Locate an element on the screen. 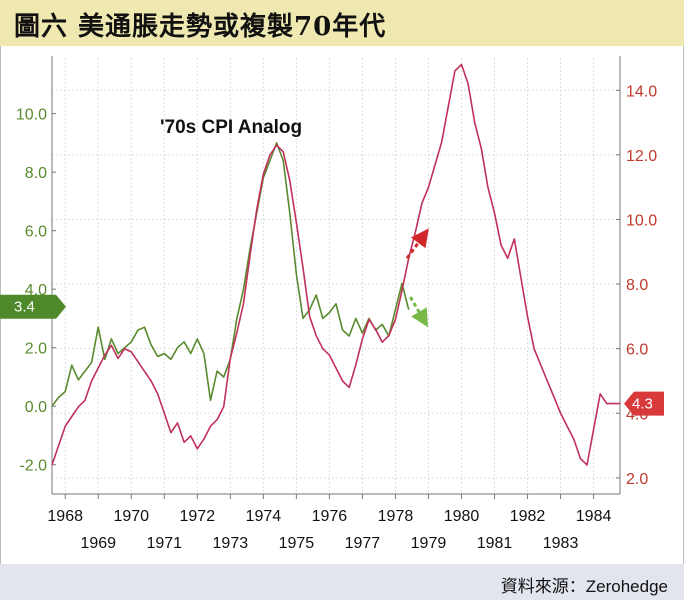  left-tick-label: 0.0 is located at coordinates (36, 407).